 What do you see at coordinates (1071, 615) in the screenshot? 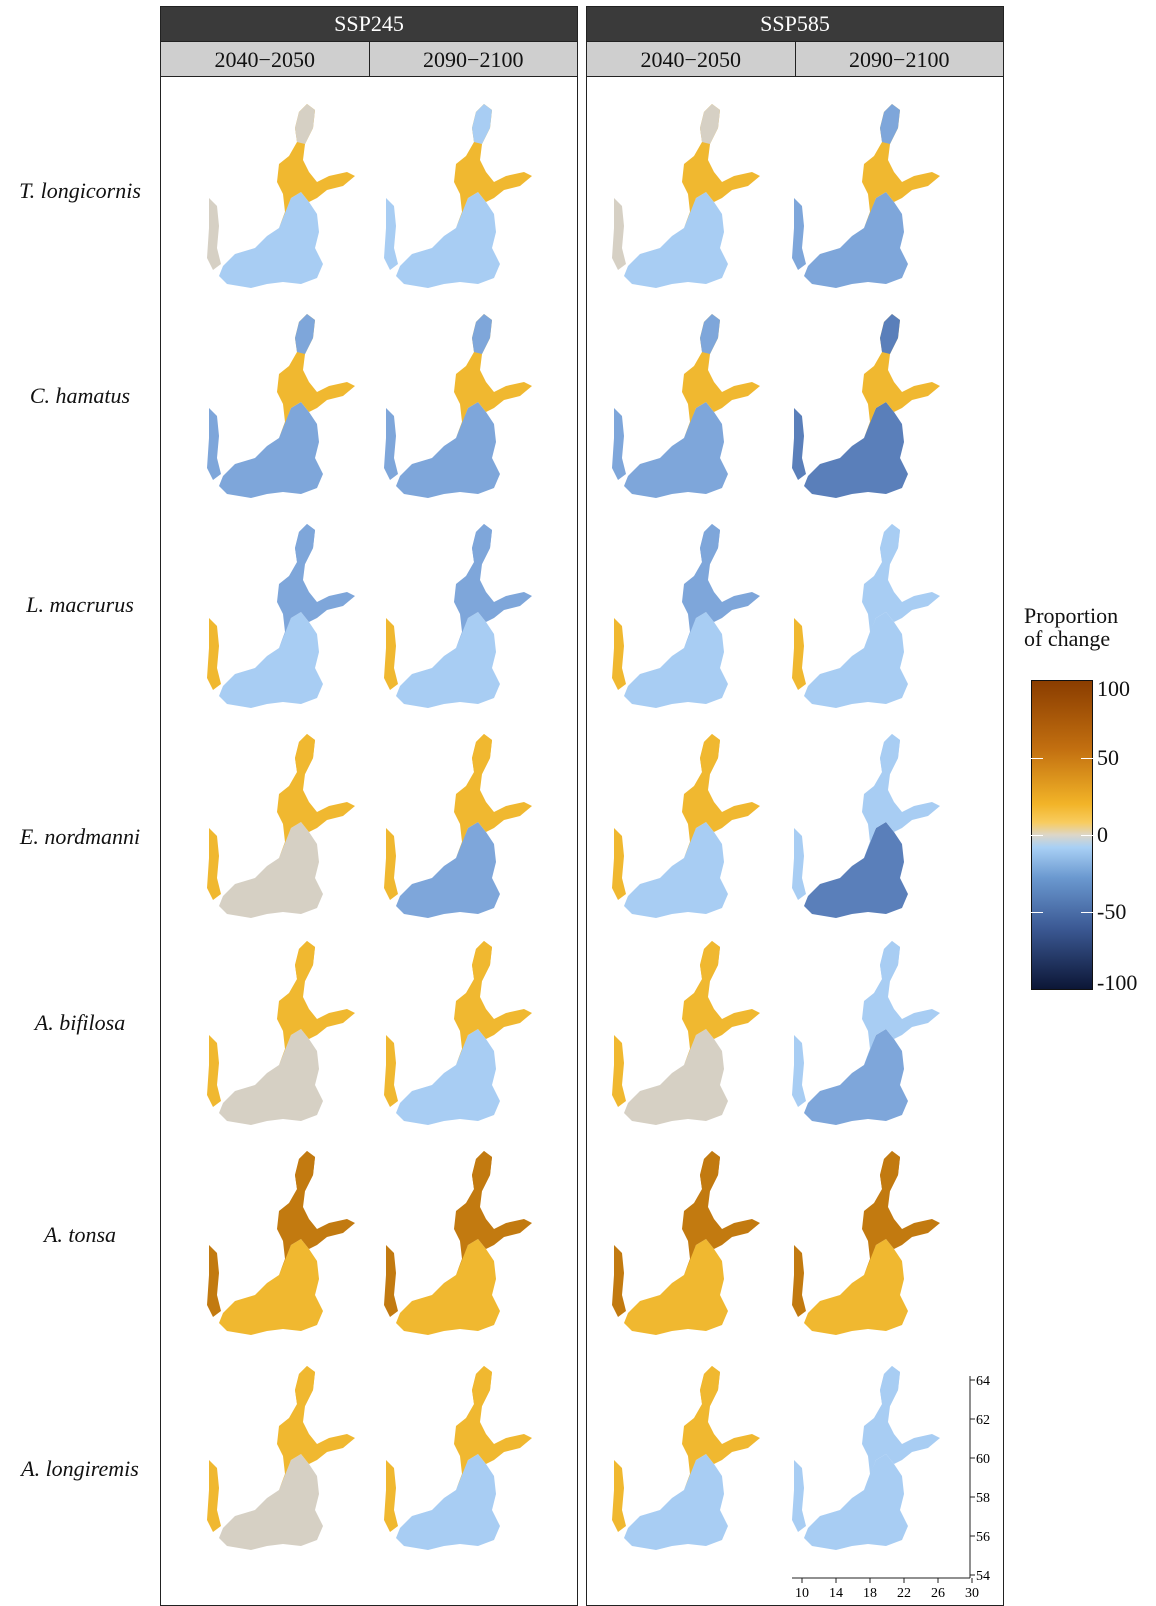
I see `legend-title-line: Proportion` at bounding box center [1071, 615].